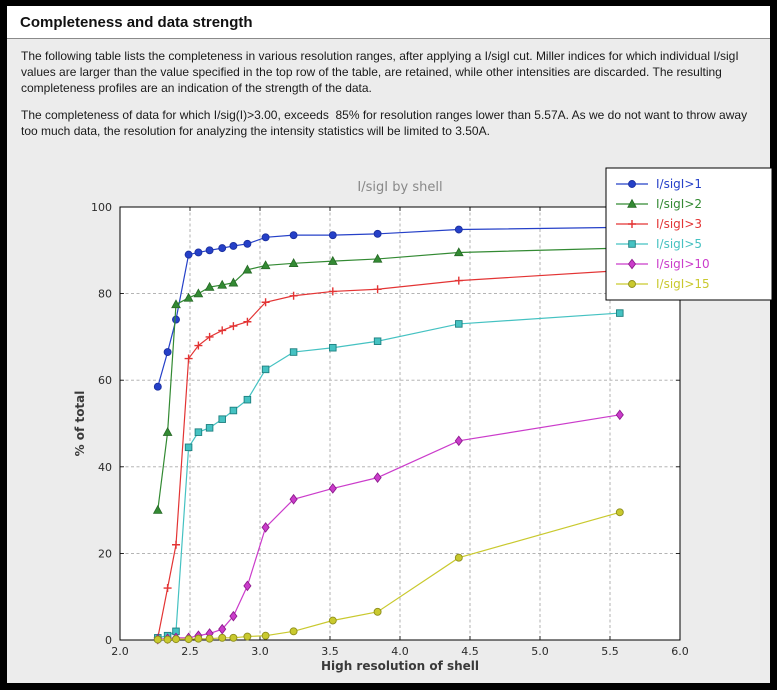 The image size is (777, 690). What do you see at coordinates (105, 467) in the screenshot?
I see `svg-text: 40` at bounding box center [105, 467].